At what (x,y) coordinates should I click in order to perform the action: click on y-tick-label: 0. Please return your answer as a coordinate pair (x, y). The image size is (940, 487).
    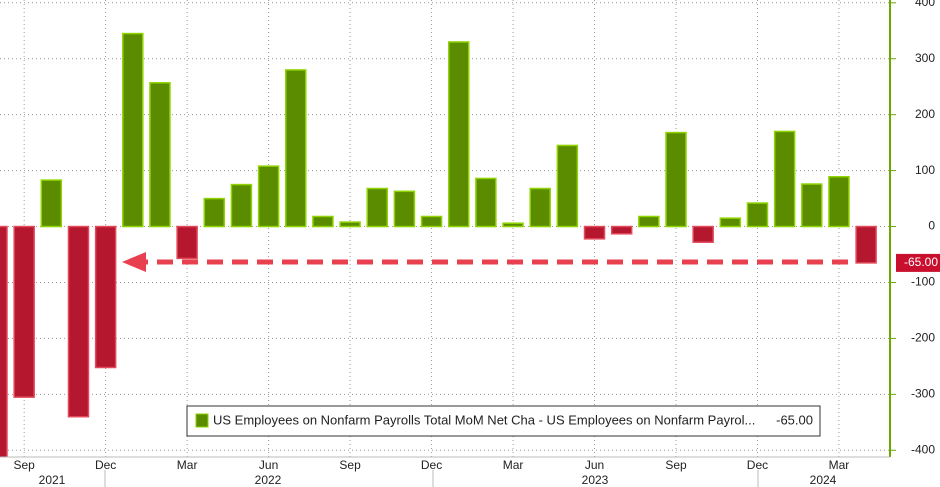
    Looking at the image, I should click on (931, 226).